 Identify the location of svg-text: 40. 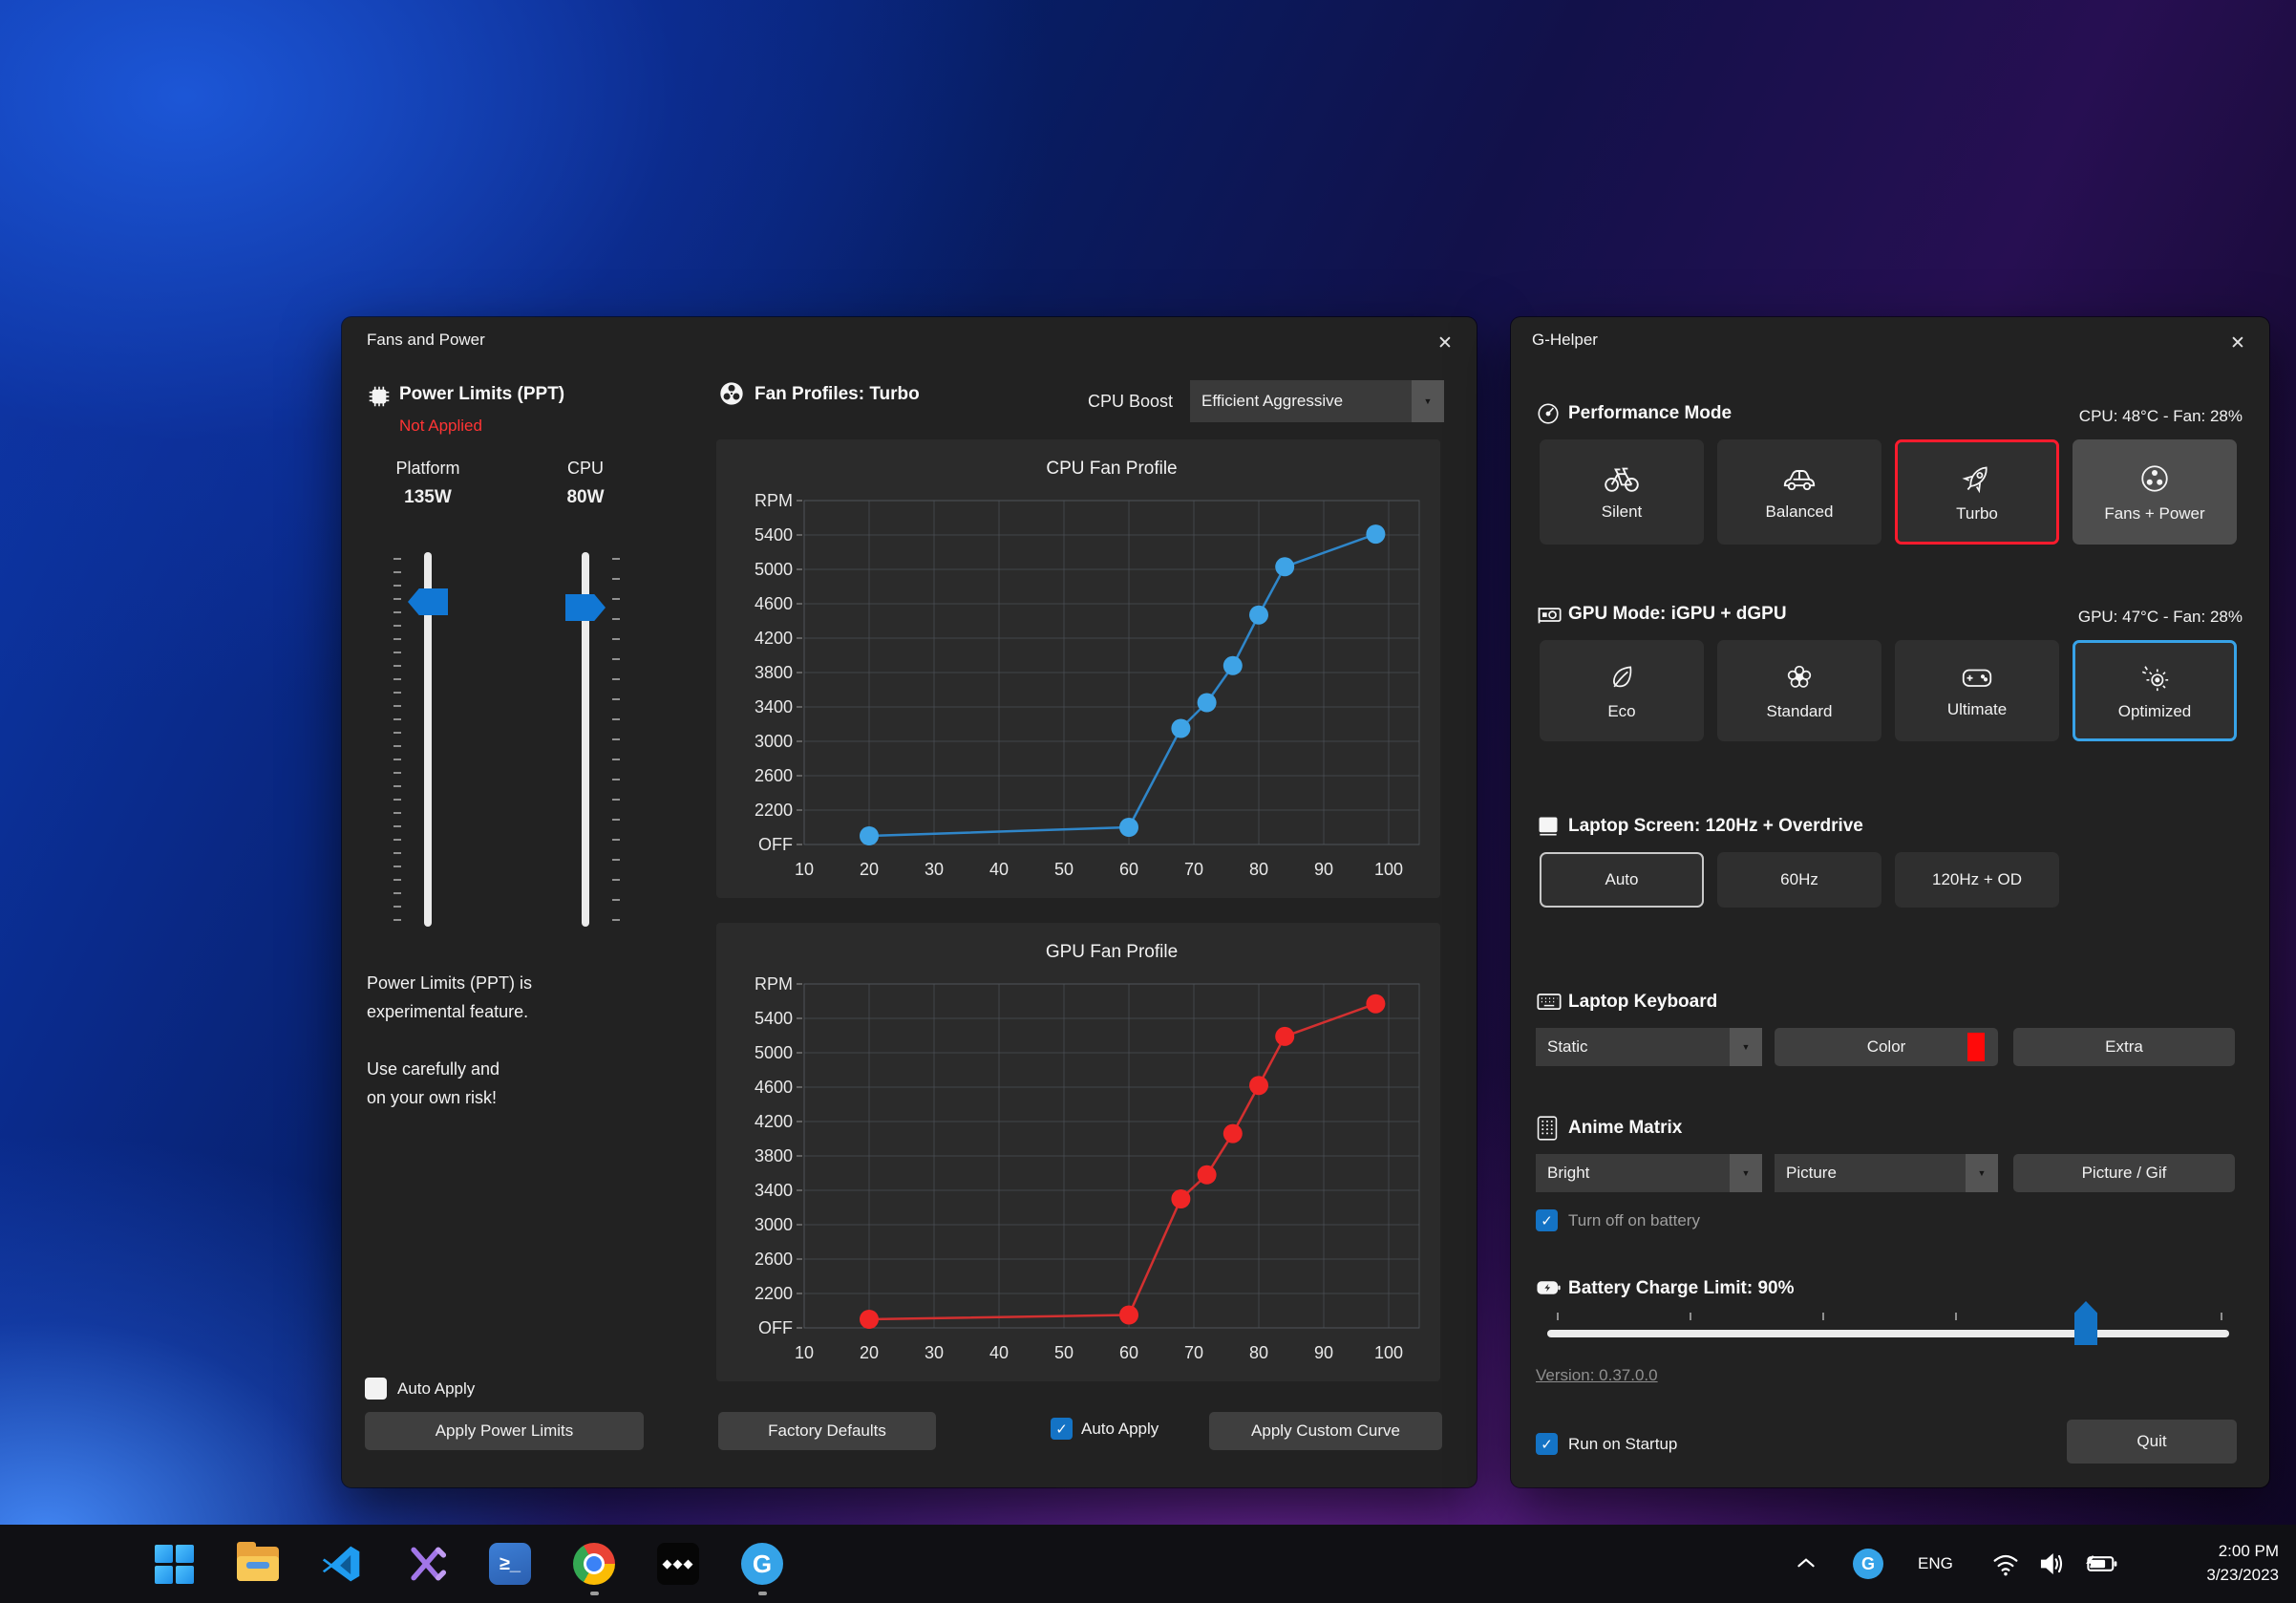
(999, 1352).